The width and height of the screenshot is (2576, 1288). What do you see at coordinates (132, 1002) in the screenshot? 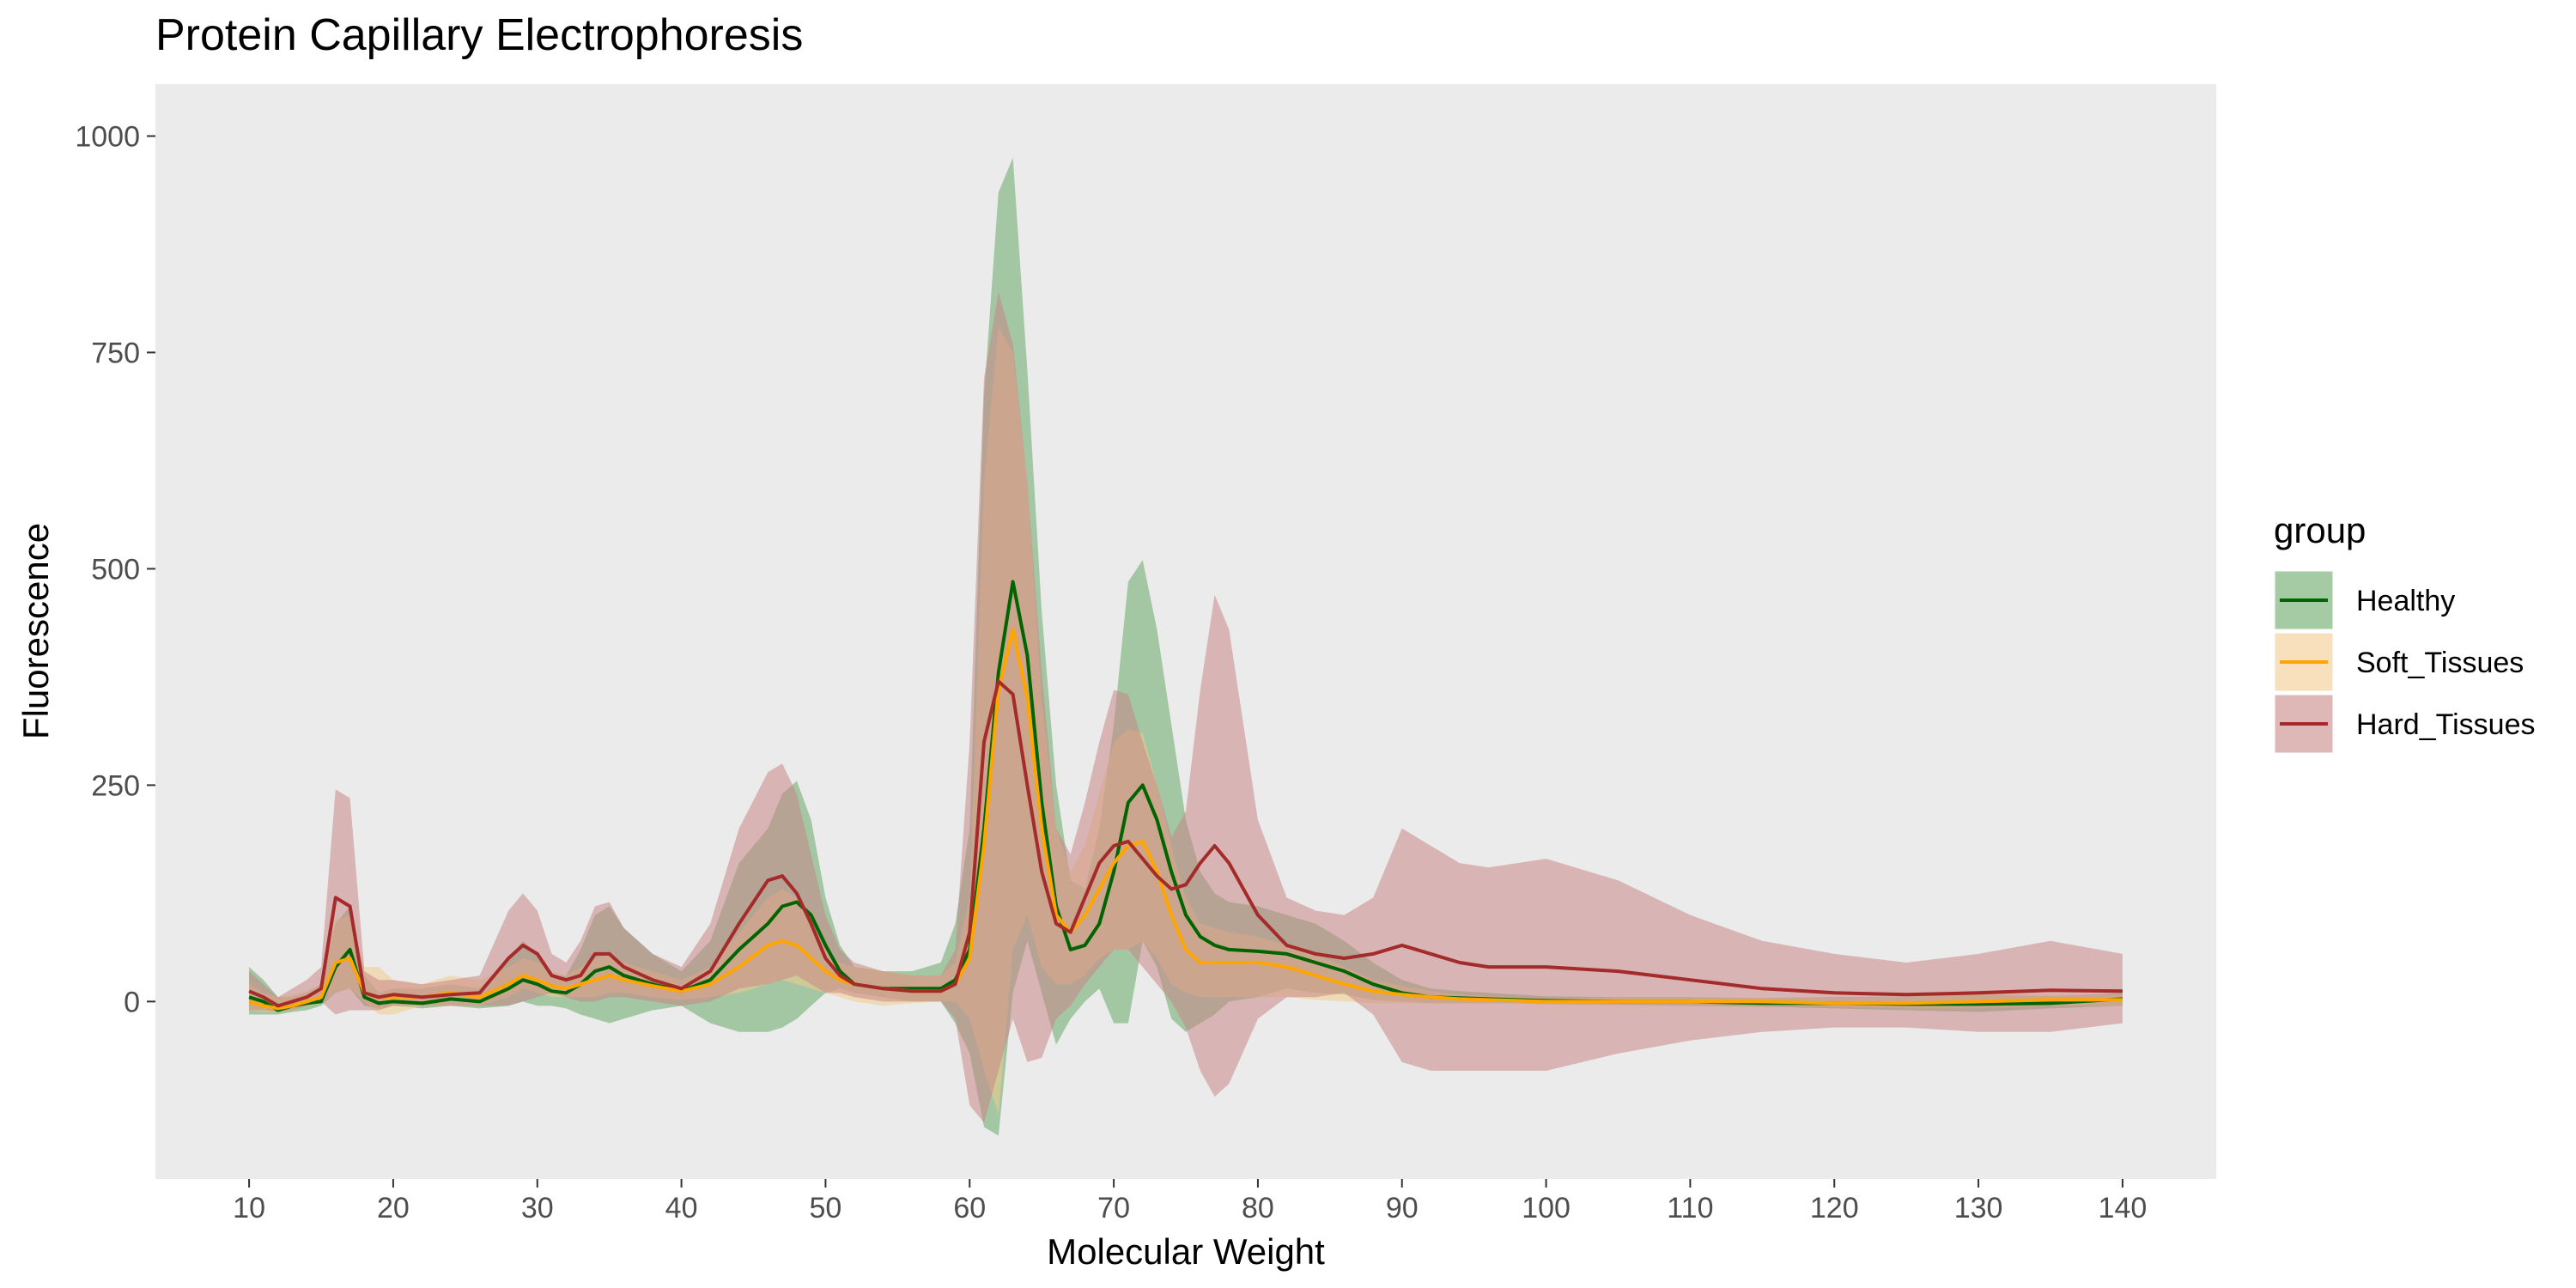
I see `y-tick-label: 0` at bounding box center [132, 1002].